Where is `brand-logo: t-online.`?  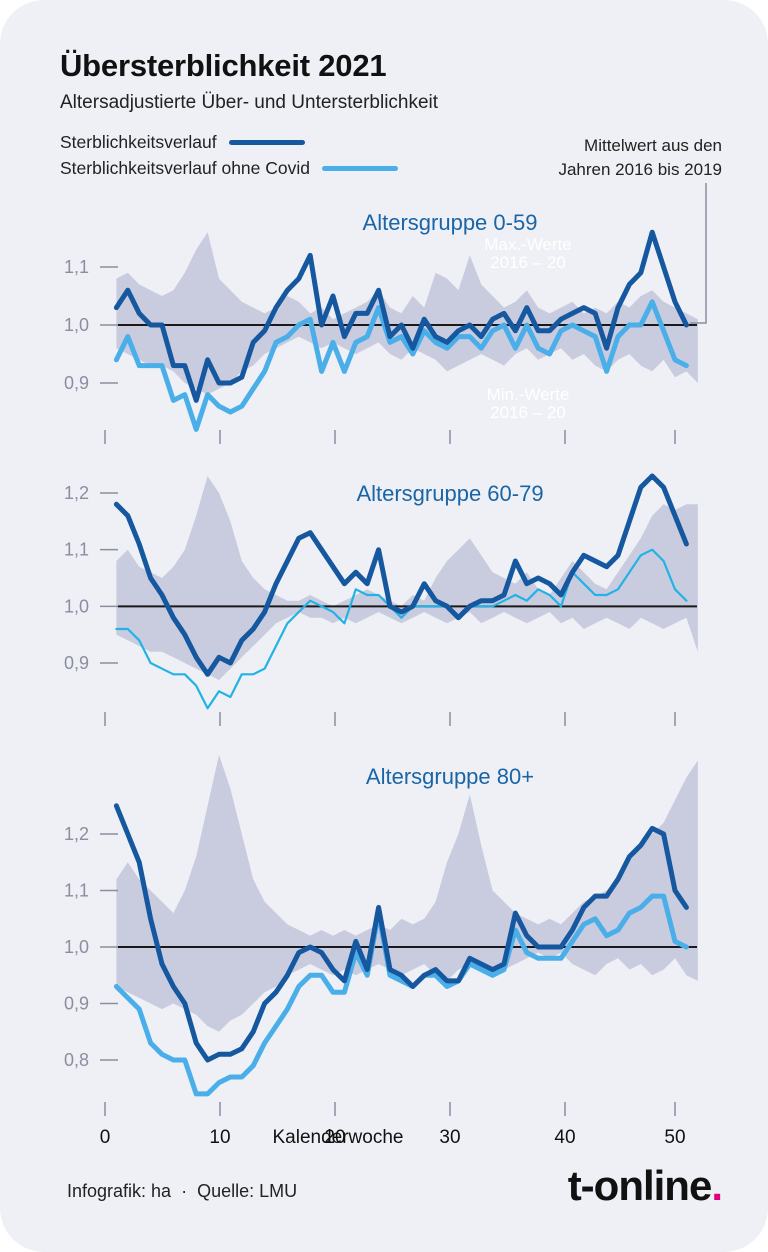
brand-logo: t-online. is located at coordinates (645, 1186).